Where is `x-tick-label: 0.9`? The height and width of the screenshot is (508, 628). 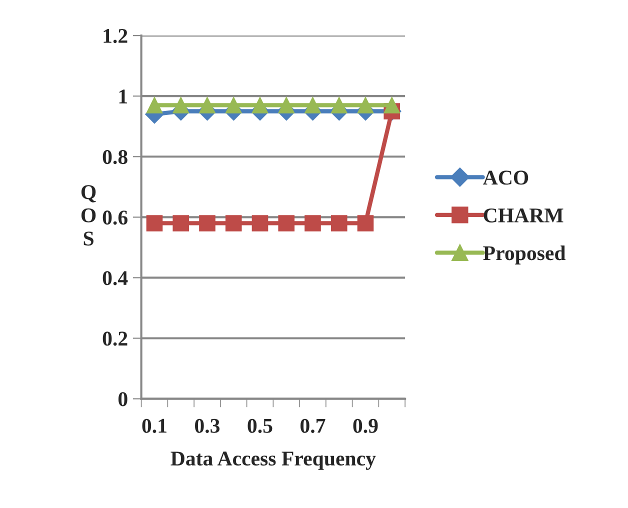
x-tick-label: 0.9 is located at coordinates (365, 425).